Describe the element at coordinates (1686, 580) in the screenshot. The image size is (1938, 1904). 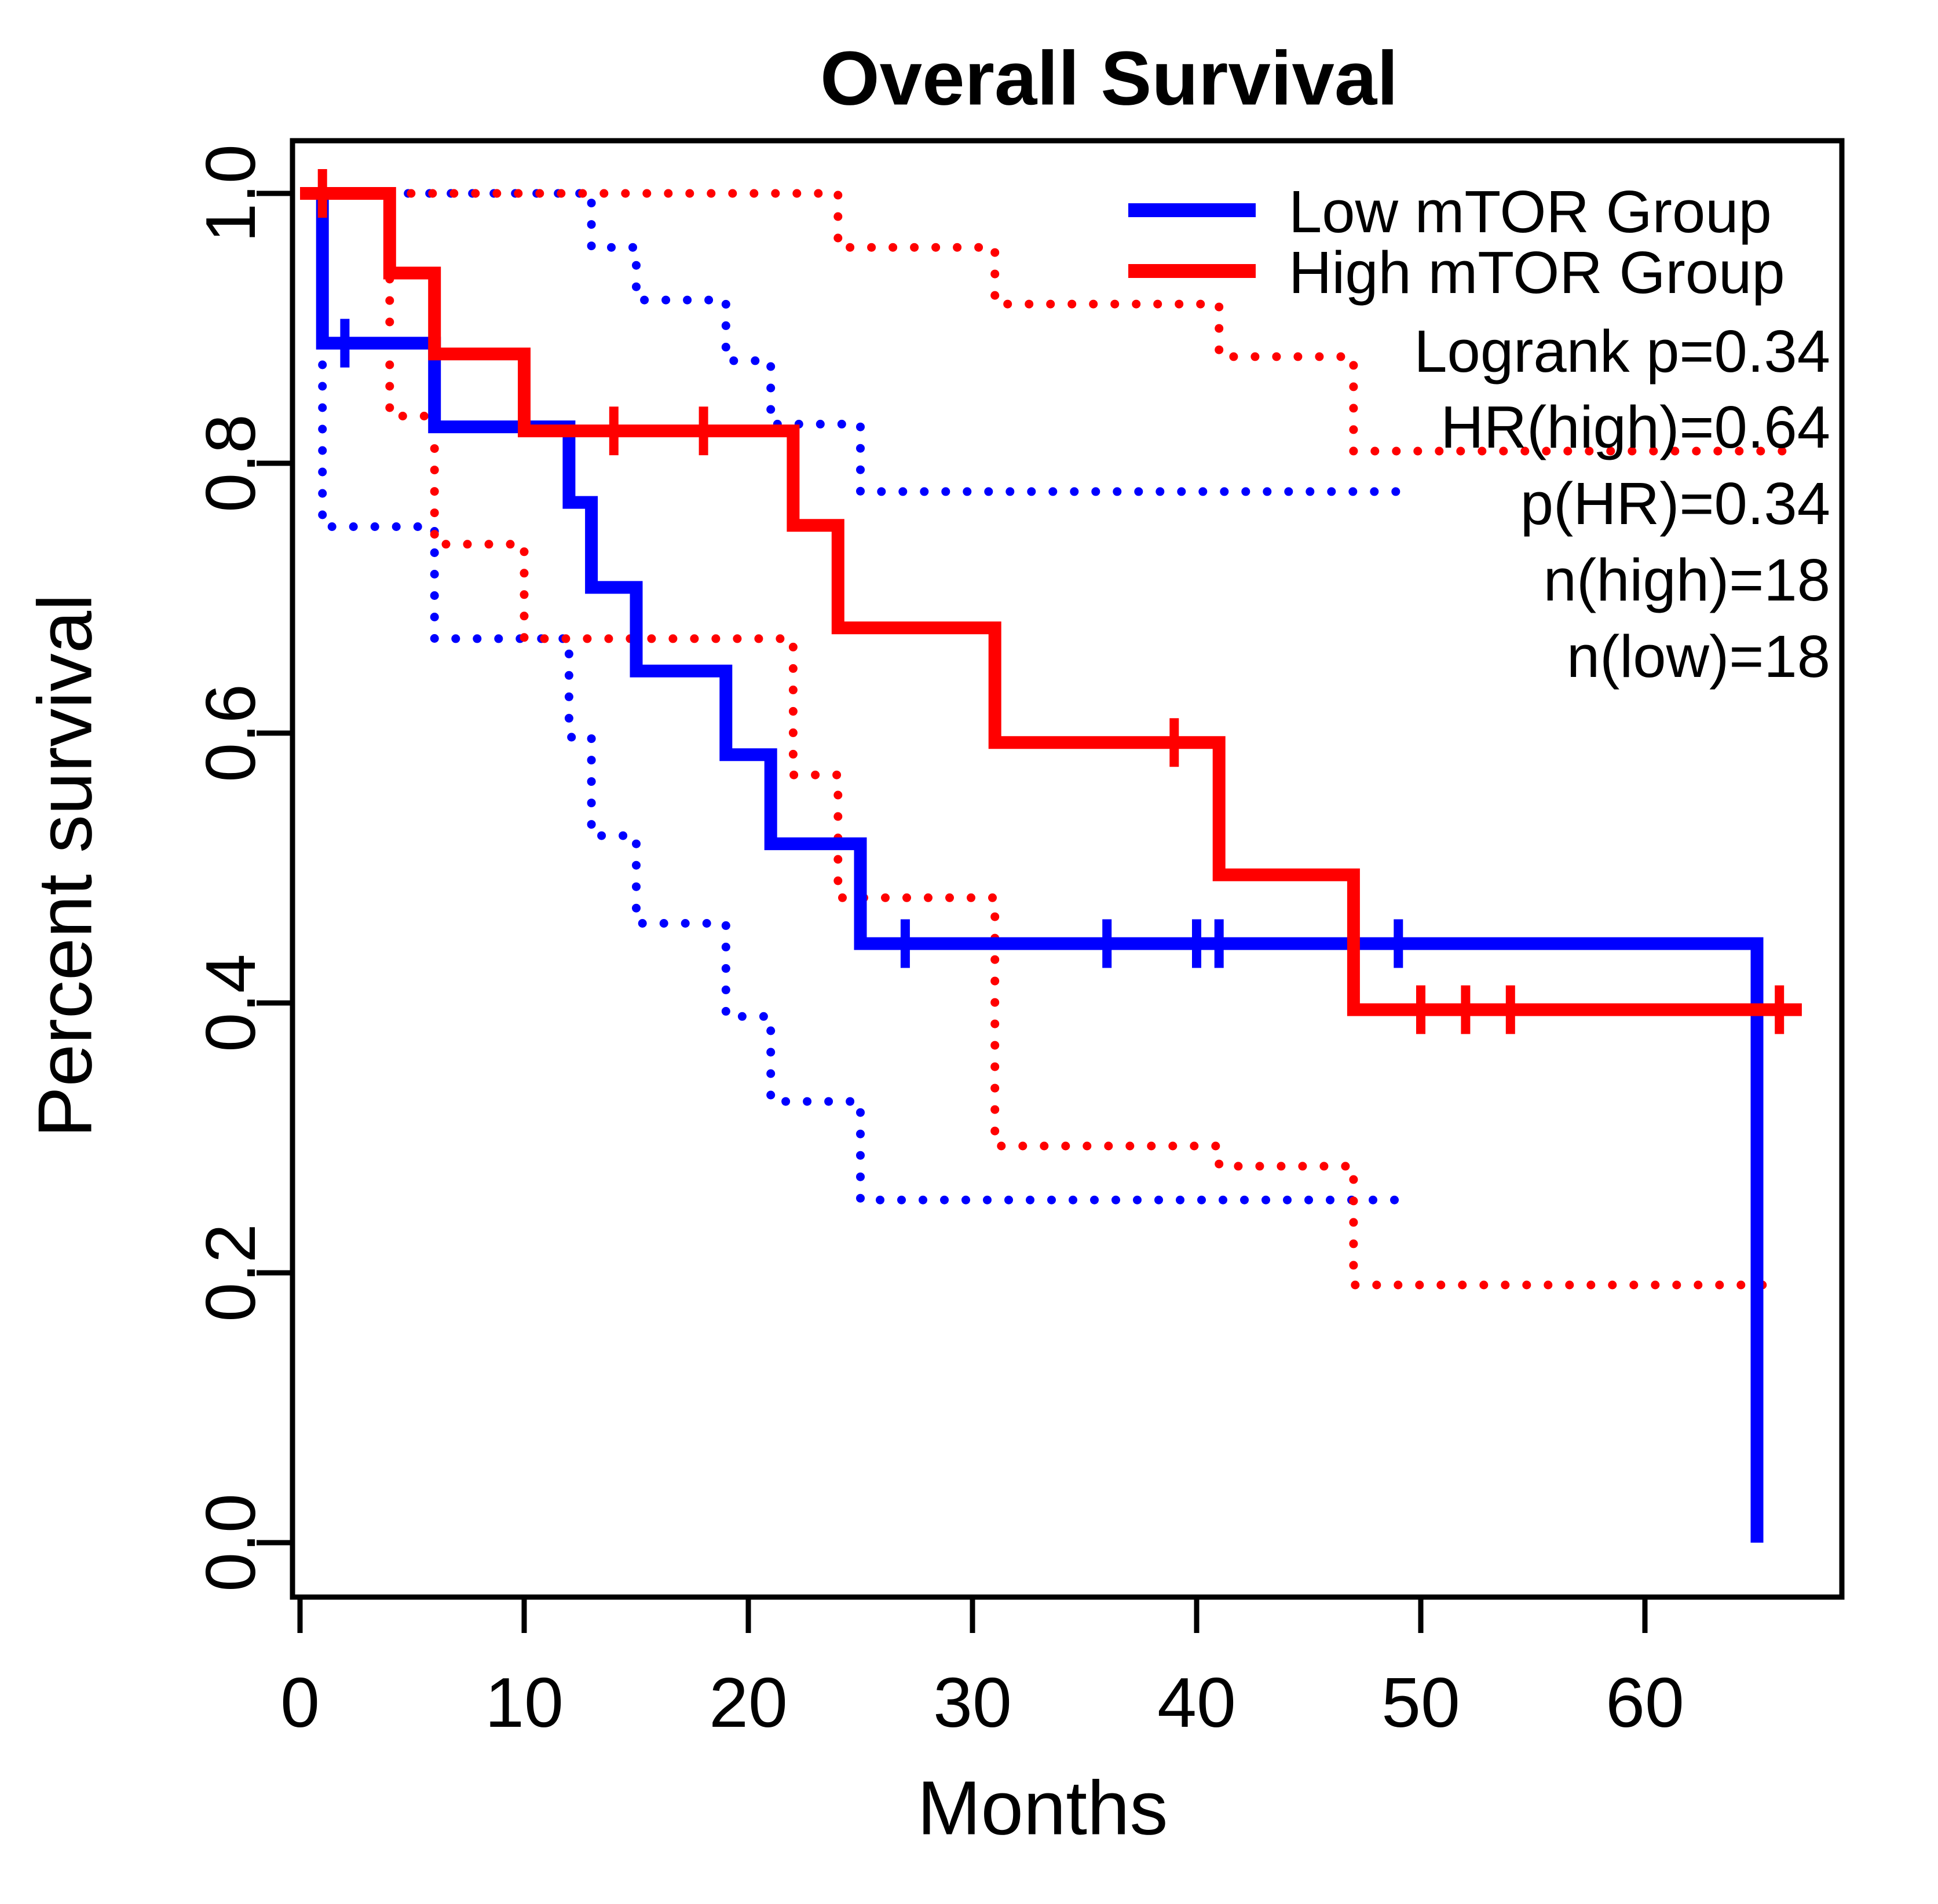
I see `stat-n-high: n(high)=18` at that location.